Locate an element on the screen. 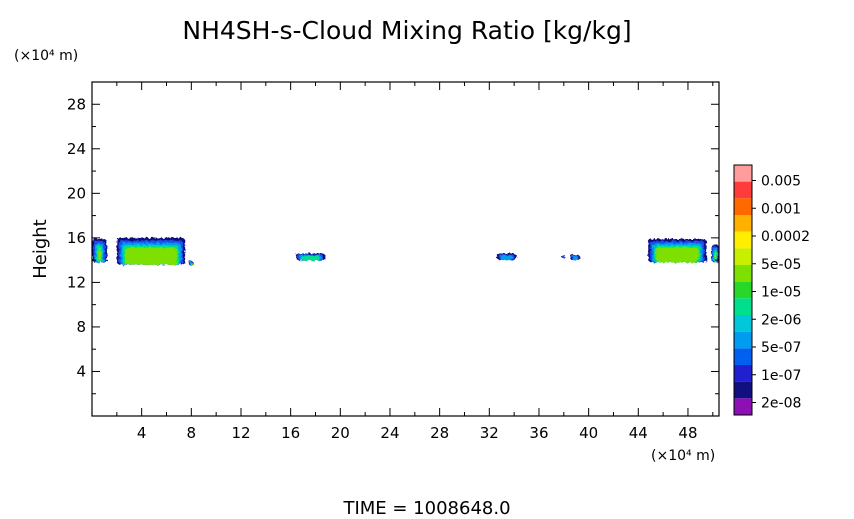 This screenshot has width=854, height=519. chart-title: NH4SH-s-Cloud Mixing Ratio [kg/kg] is located at coordinates (406, 30).